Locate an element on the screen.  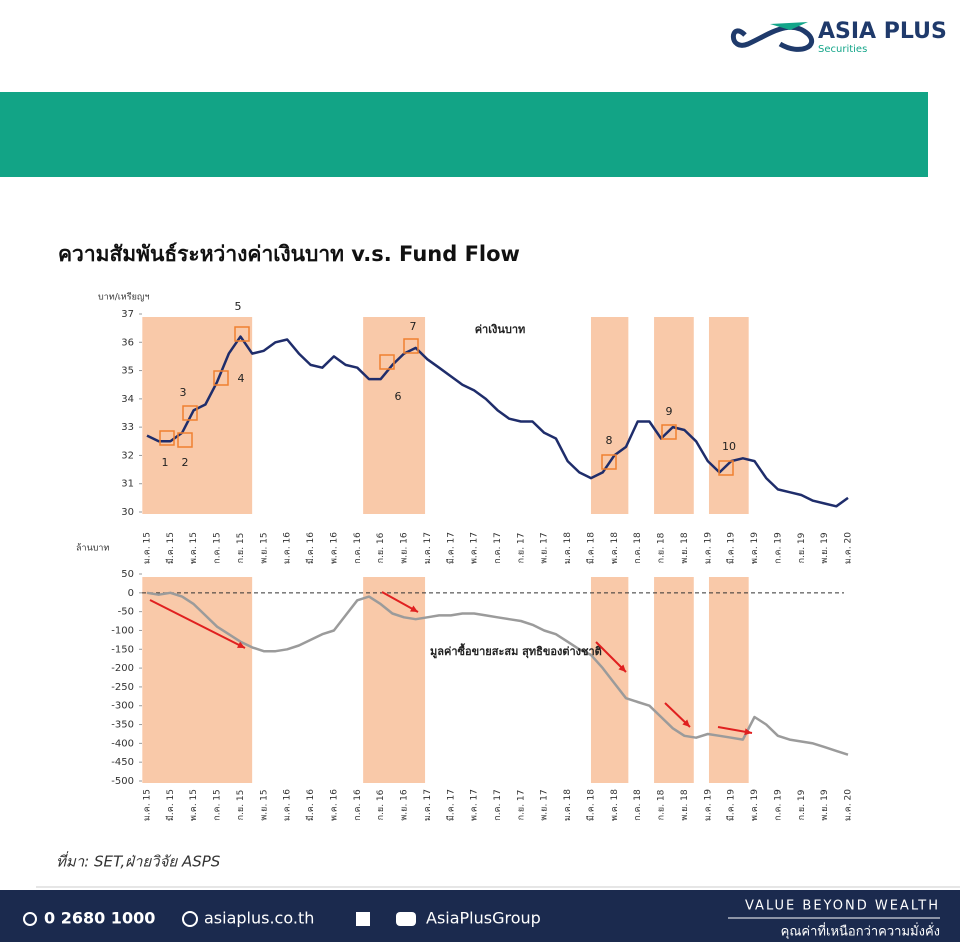
annotation: 1 is located at coordinates (165, 462).